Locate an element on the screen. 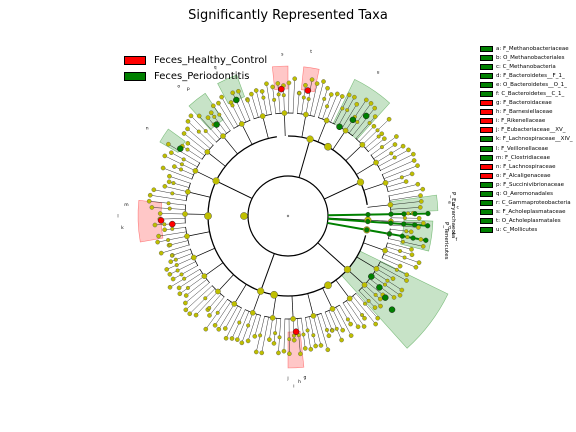 The image size is (576, 432). taxa-label-h: h: F_Barnesiellaceae is located at coordinates (524, 112).